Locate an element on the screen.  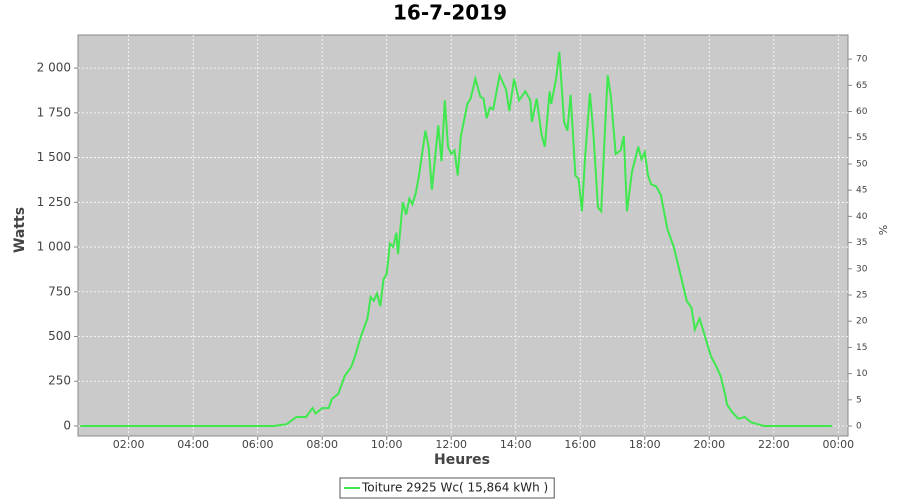
x-tick-label: 16:00 is located at coordinates (580, 444).